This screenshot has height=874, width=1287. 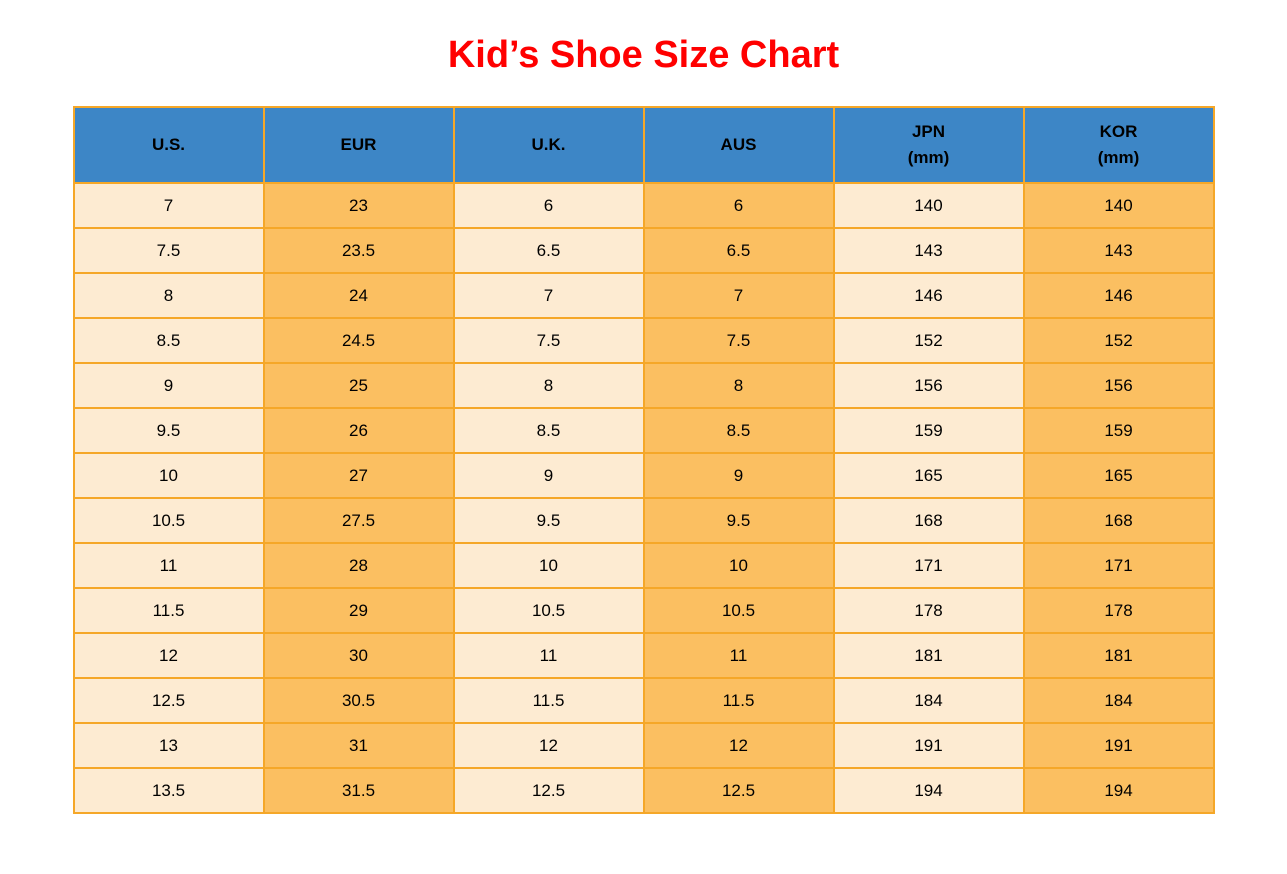 I want to click on table-header: U.S. EUR U.K. AUS JPN (mm) KOR (mm), so click(x=643, y=145).